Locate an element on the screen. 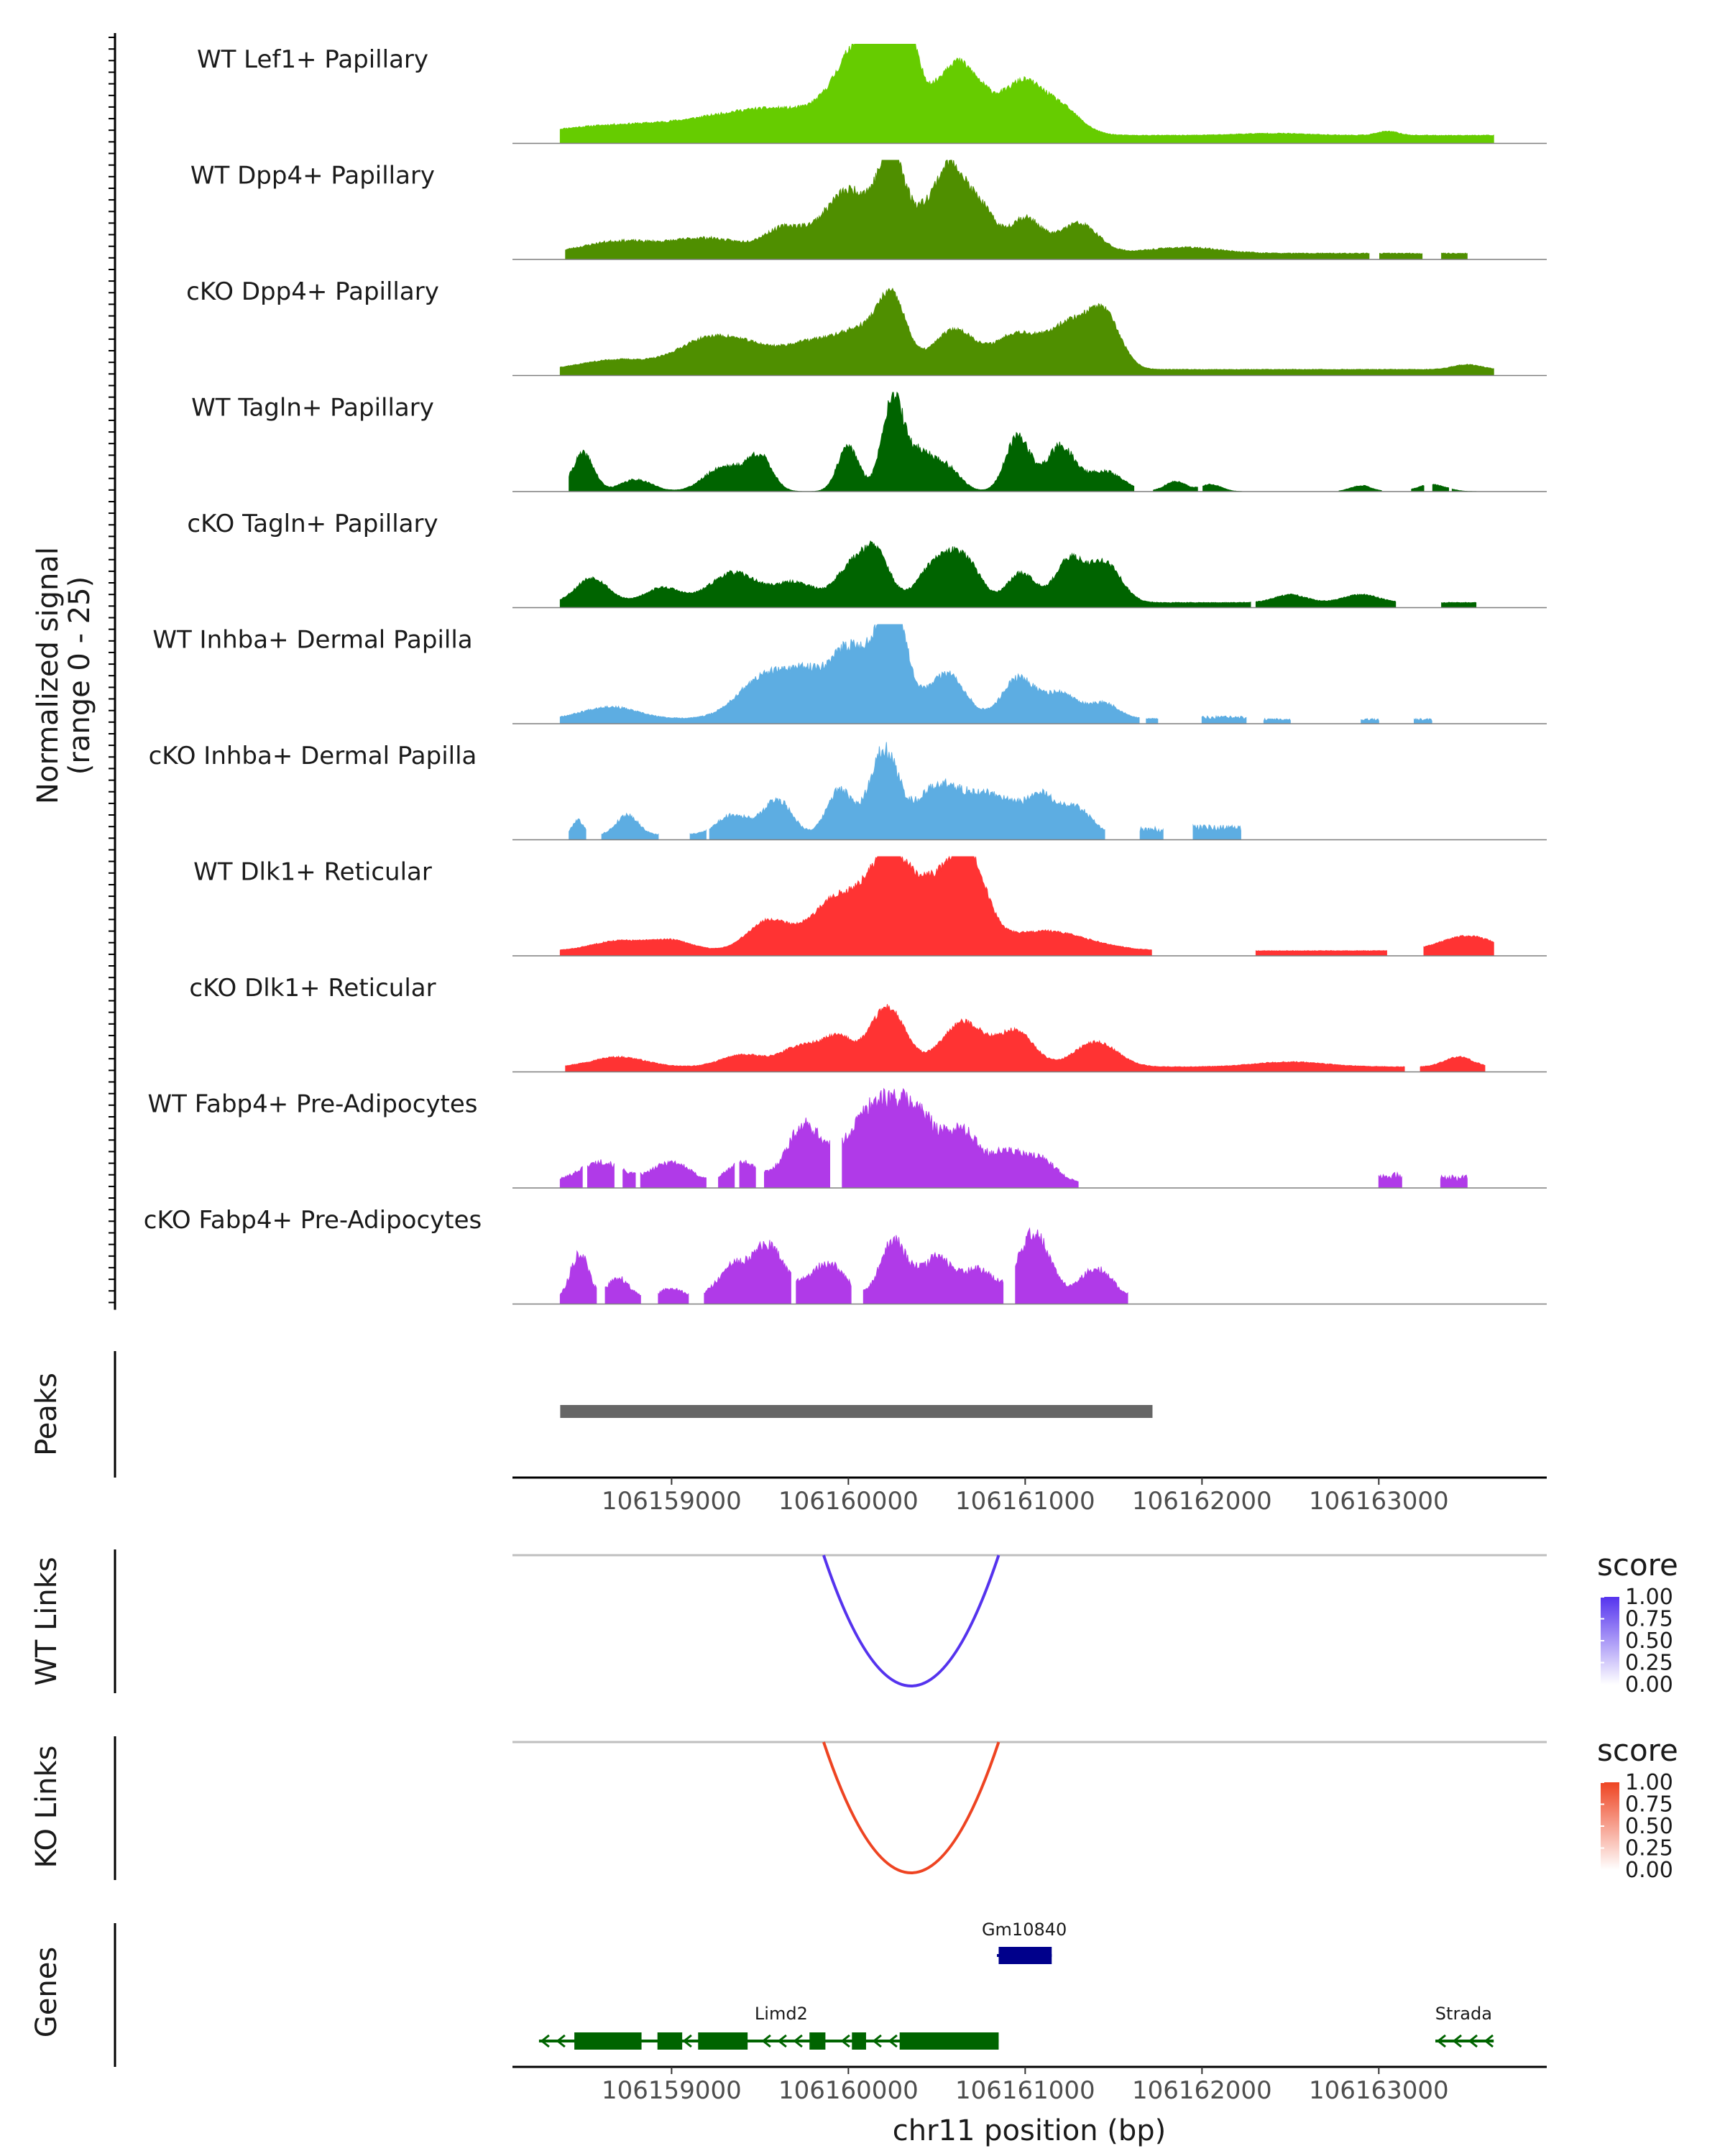  track-label: cKO Dlk1+ Reticular is located at coordinates (312, 988).